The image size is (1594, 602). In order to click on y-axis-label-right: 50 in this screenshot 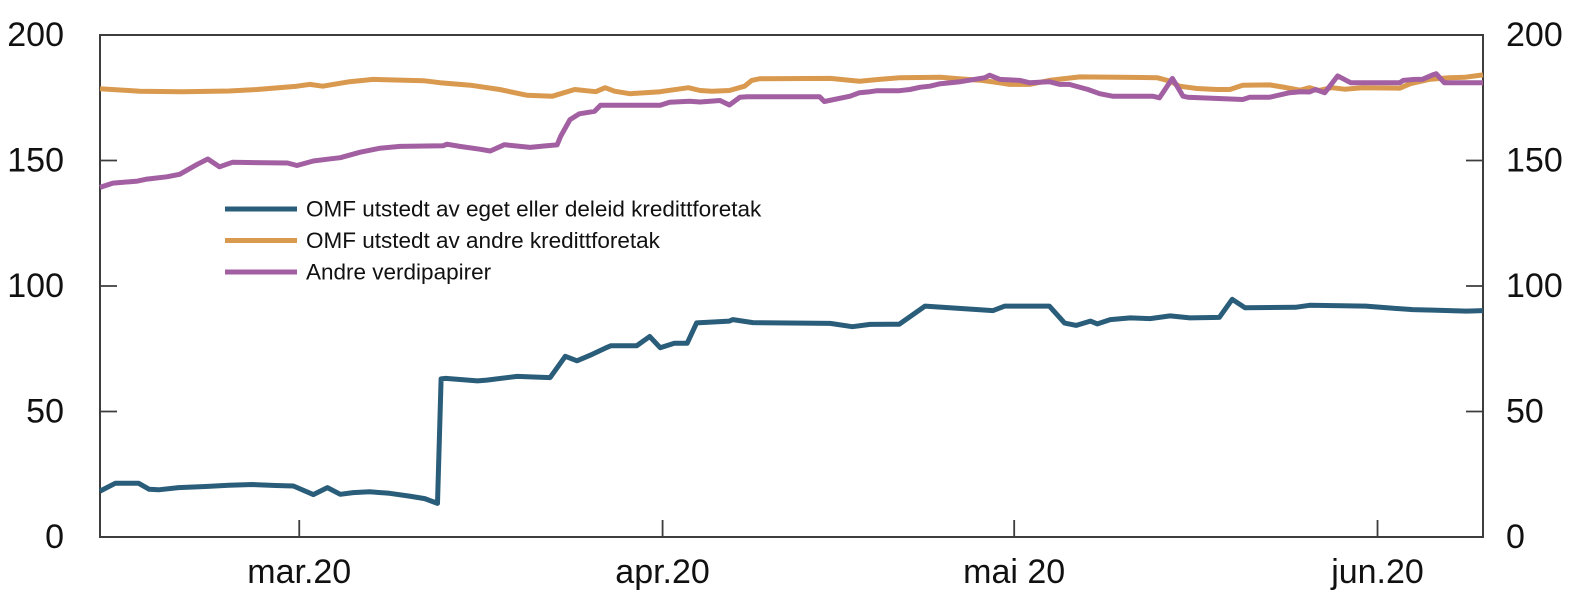, I will do `click(1525, 412)`.